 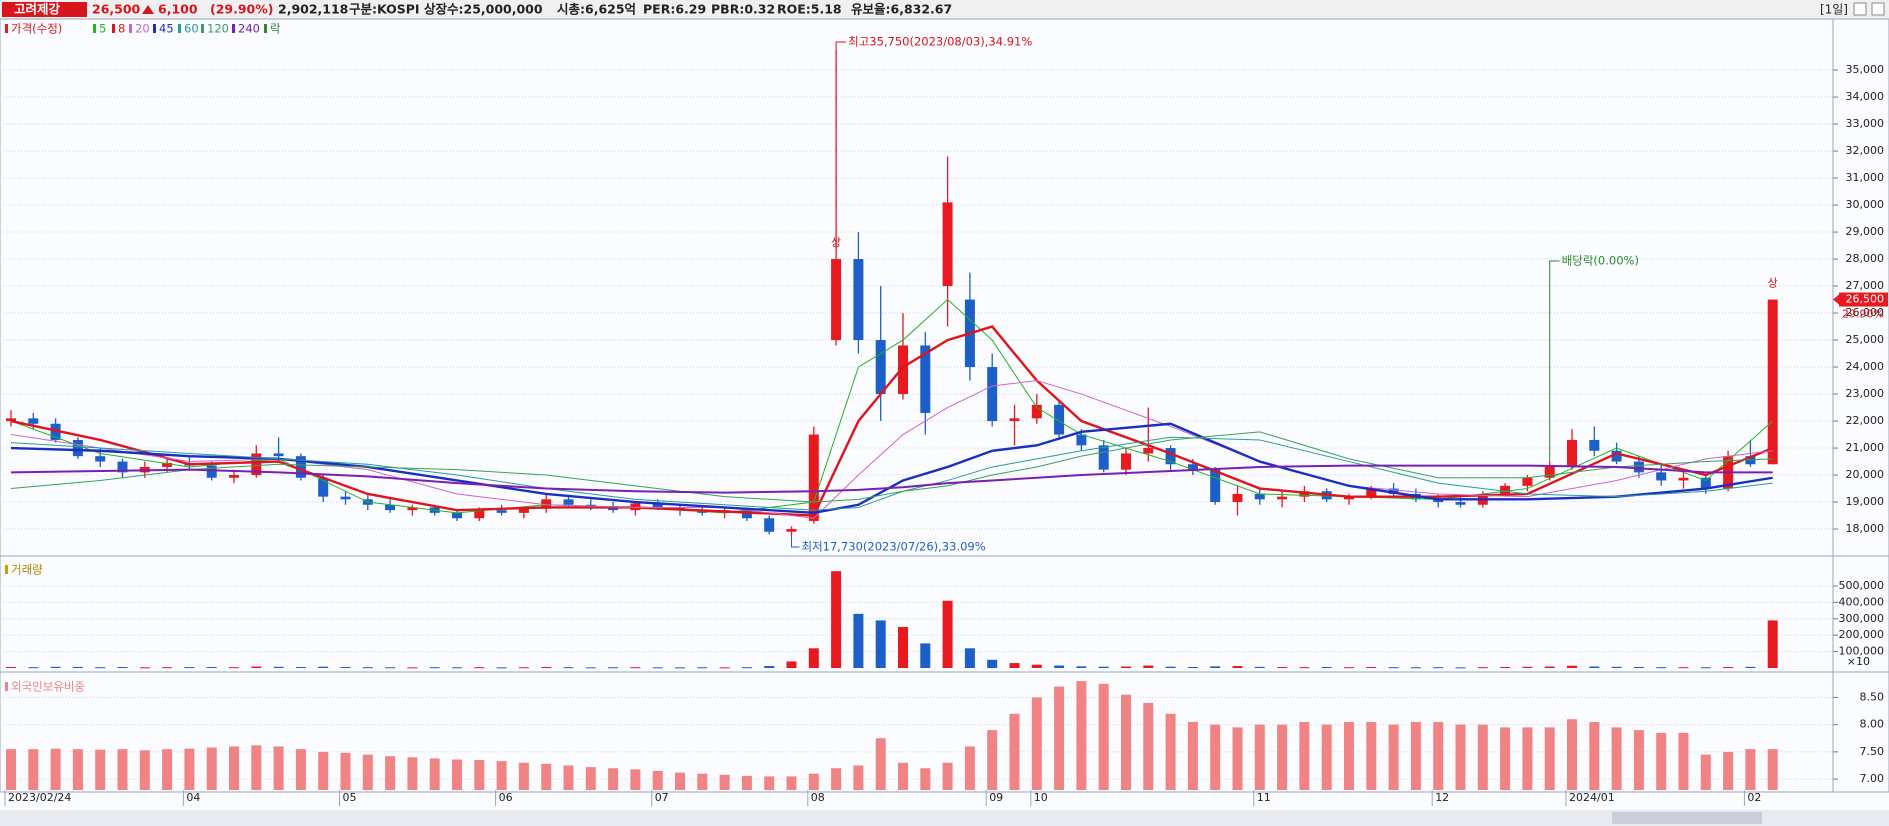 I want to click on x-tick-label: 08, so click(x=818, y=797).